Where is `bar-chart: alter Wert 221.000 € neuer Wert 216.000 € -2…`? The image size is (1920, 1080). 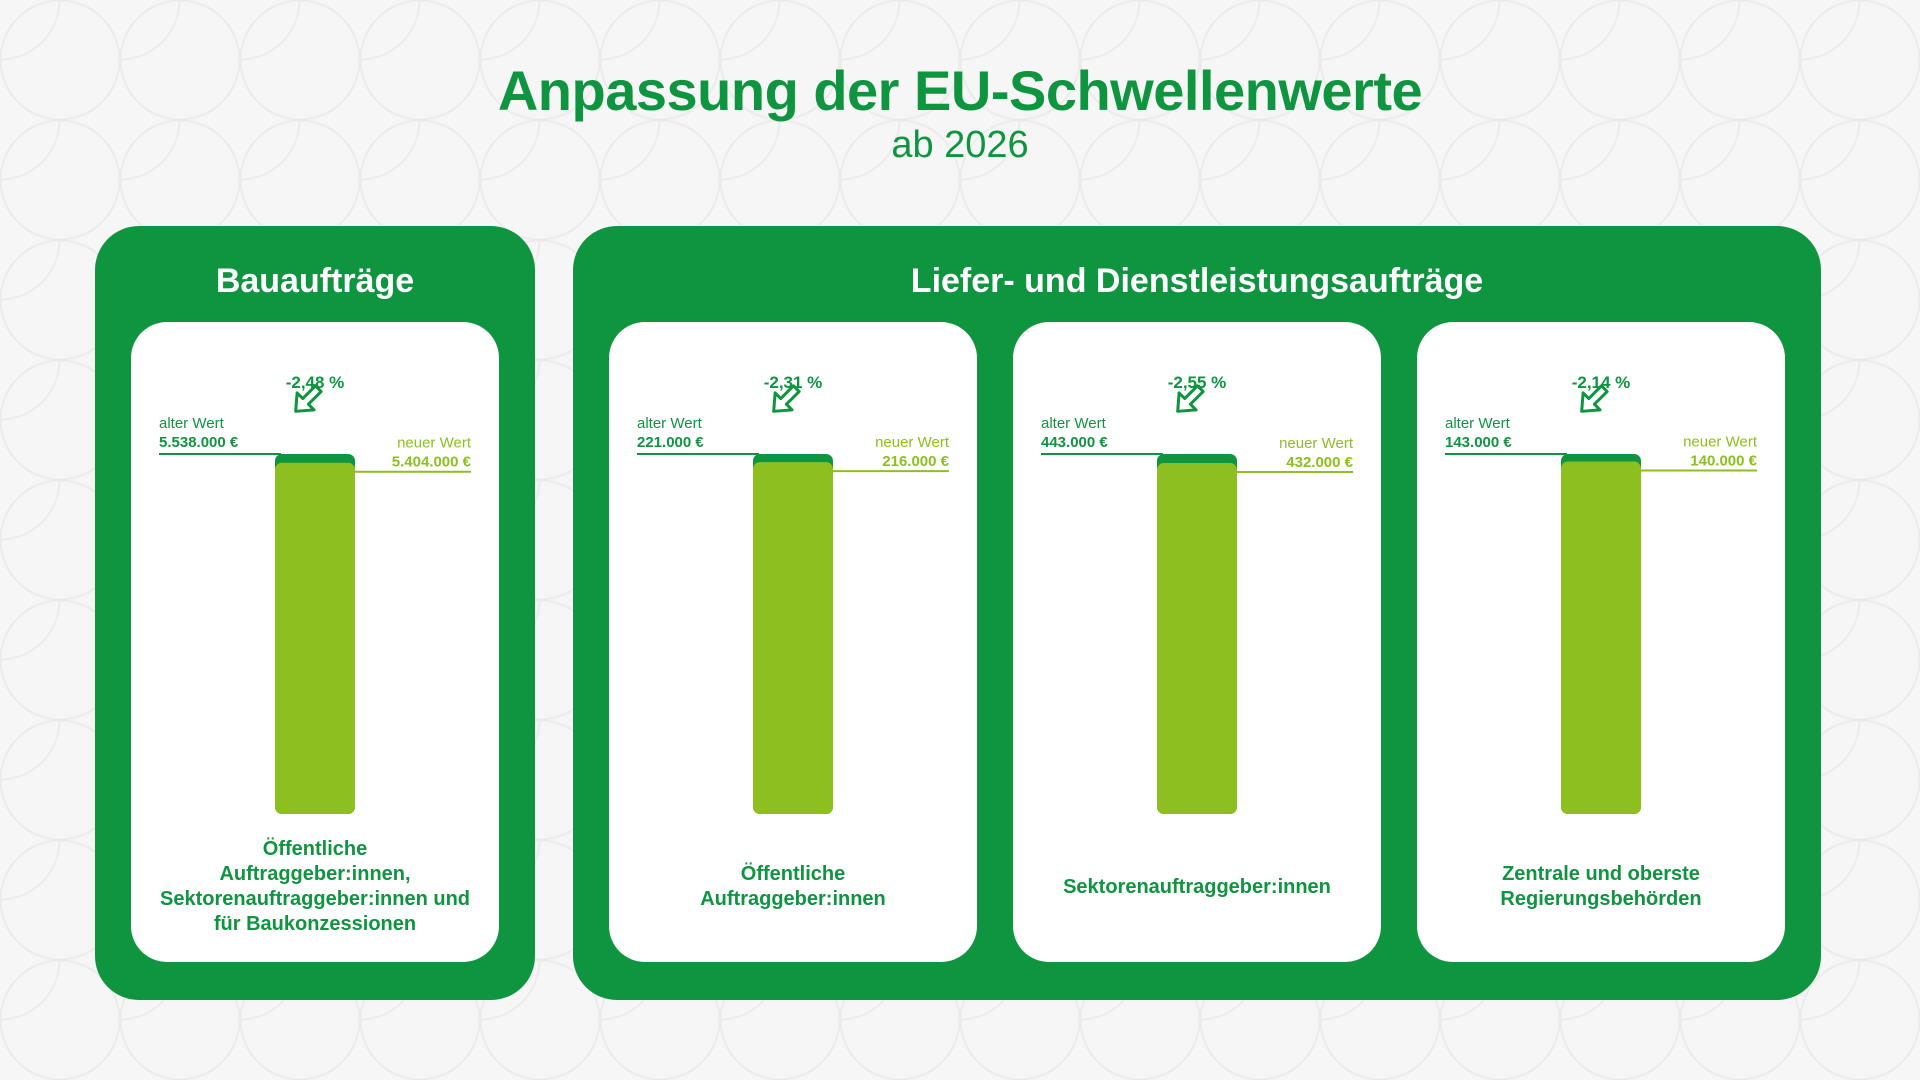 bar-chart: alter Wert 221.000 € neuer Wert 216.000 € -2… is located at coordinates (793, 593).